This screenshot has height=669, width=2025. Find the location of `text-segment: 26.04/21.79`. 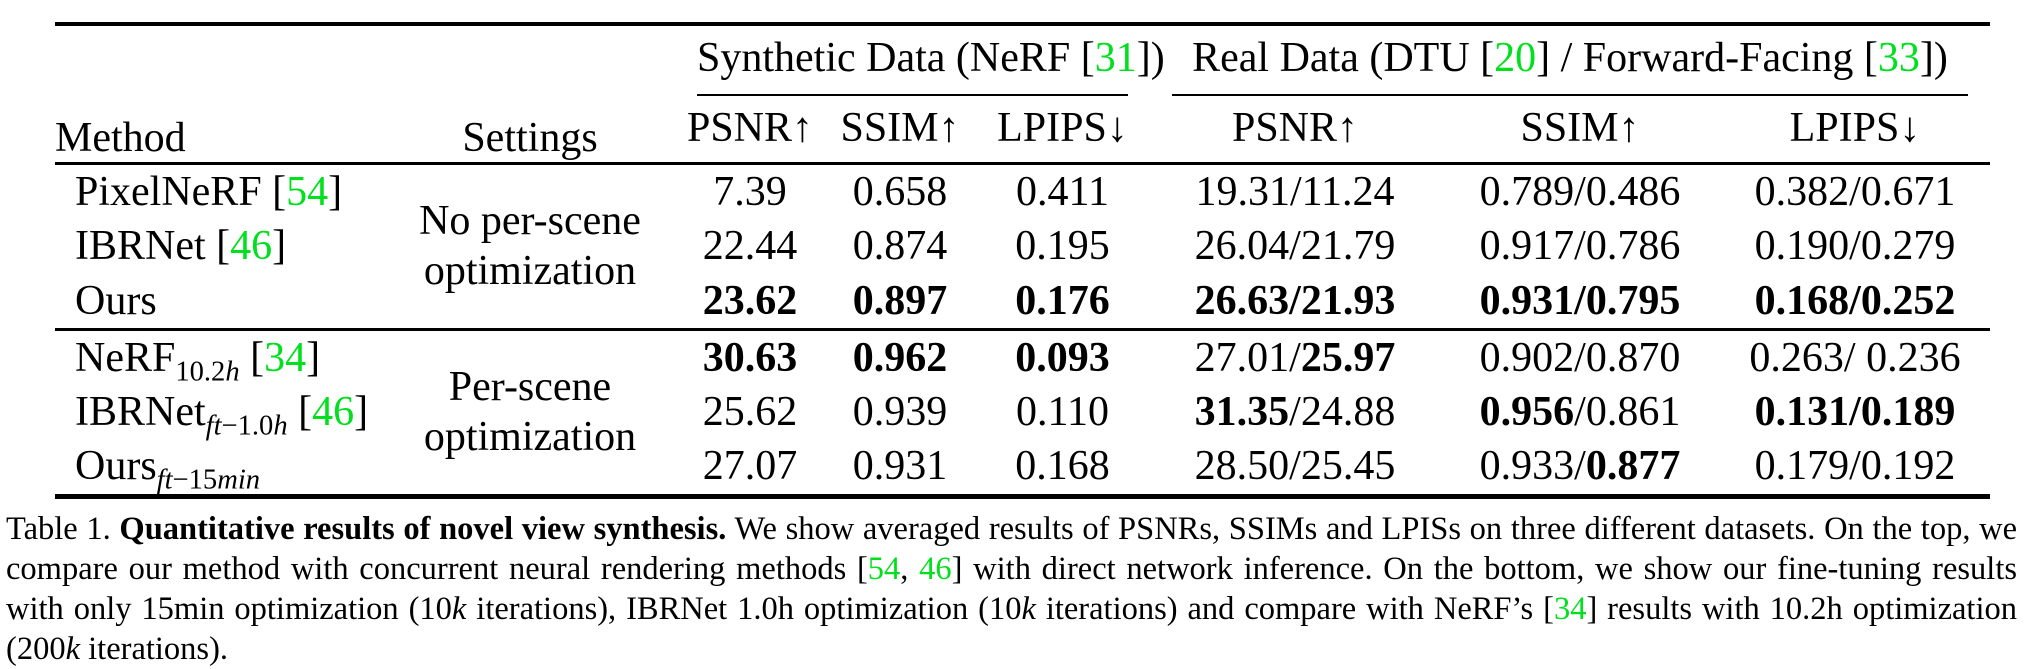

text-segment: 26.04/21.79 is located at coordinates (1295, 246).